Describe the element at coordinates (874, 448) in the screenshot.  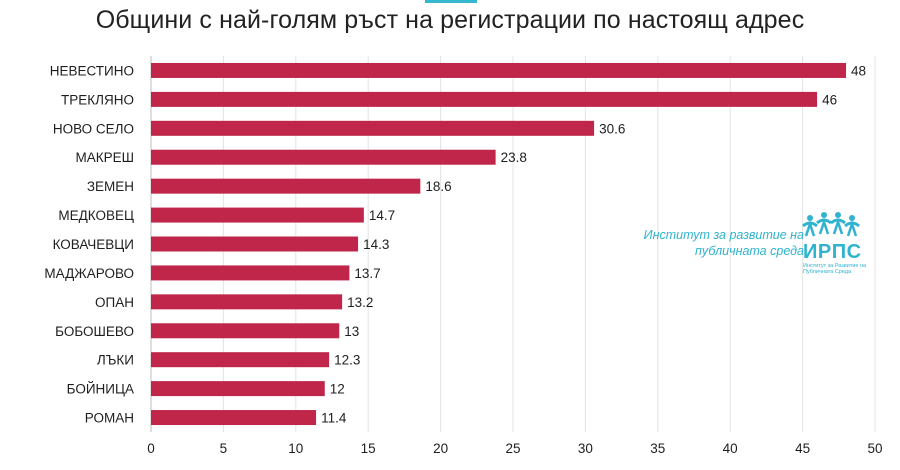
I see `x-tick-label: 50` at that location.